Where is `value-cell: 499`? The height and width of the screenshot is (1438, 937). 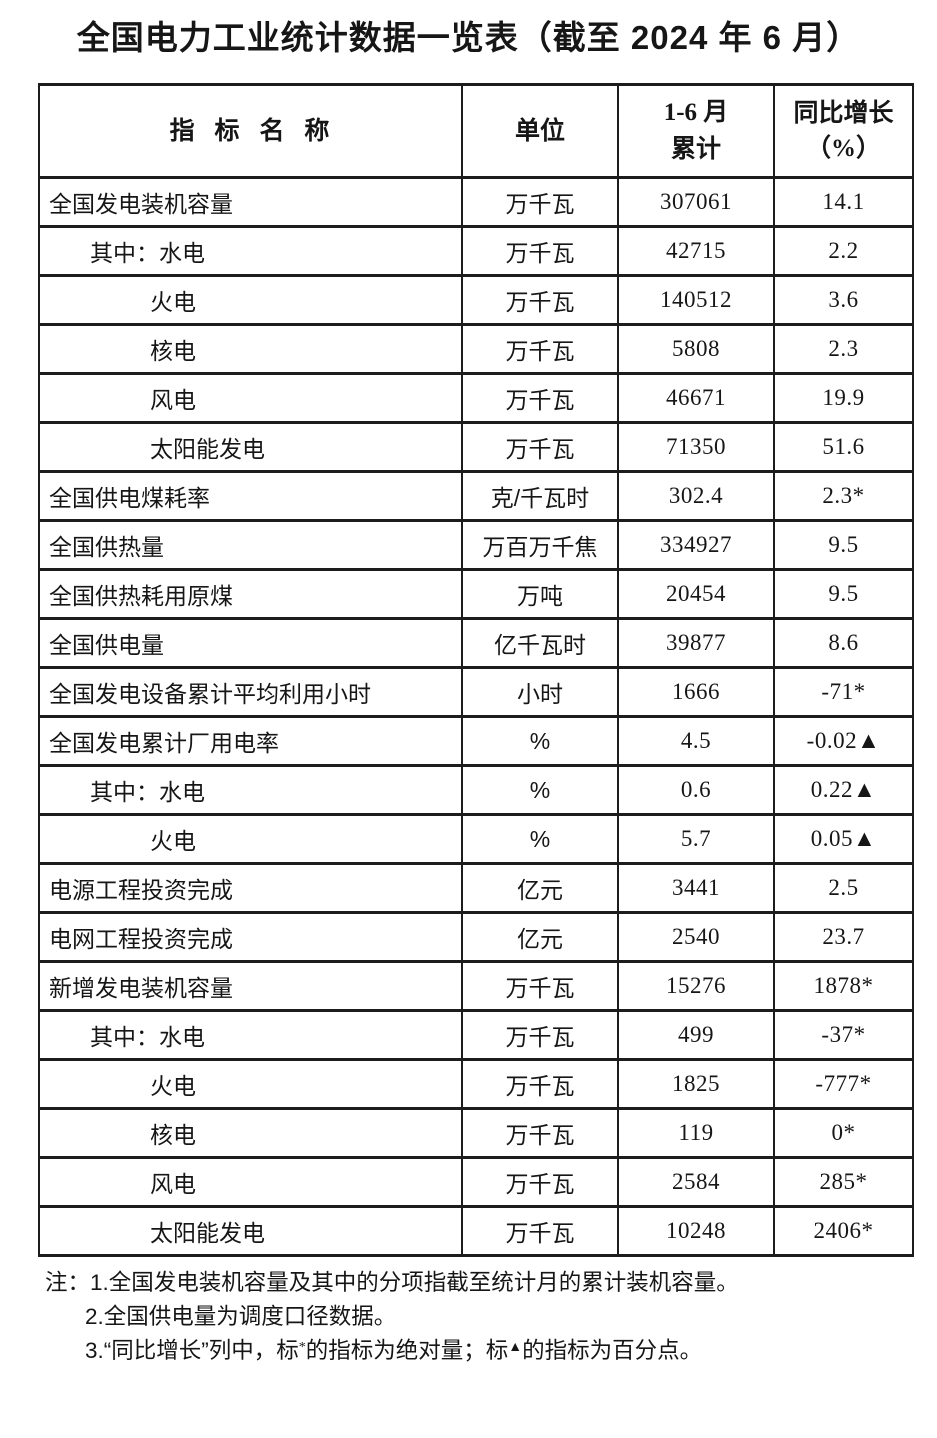
value-cell: 499 is located at coordinates (696, 1035).